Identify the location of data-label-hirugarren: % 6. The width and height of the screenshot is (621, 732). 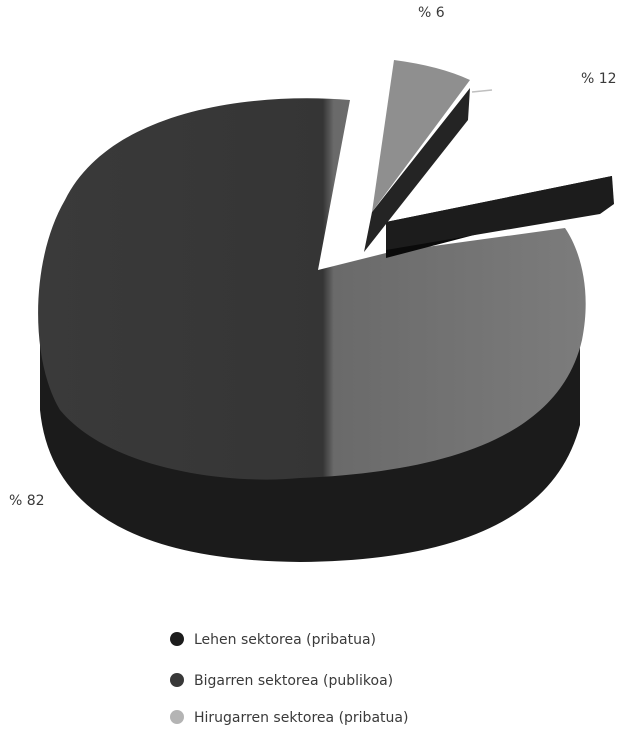
(431, 13).